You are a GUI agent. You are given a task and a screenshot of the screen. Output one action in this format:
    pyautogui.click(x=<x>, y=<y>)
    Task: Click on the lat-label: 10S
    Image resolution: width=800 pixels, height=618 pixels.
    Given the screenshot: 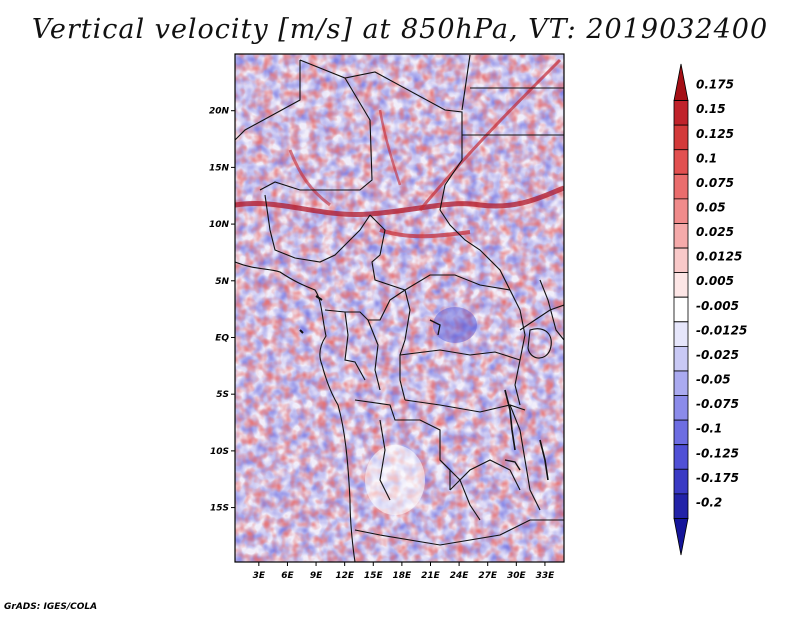 What is the action you would take?
    pyautogui.click(x=219, y=452)
    